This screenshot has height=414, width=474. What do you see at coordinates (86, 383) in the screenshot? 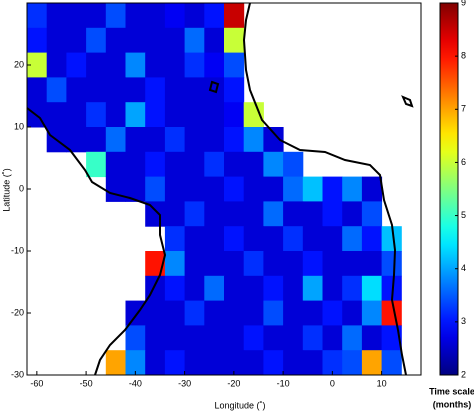
I see `x-tick-label: -50` at bounding box center [86, 383].